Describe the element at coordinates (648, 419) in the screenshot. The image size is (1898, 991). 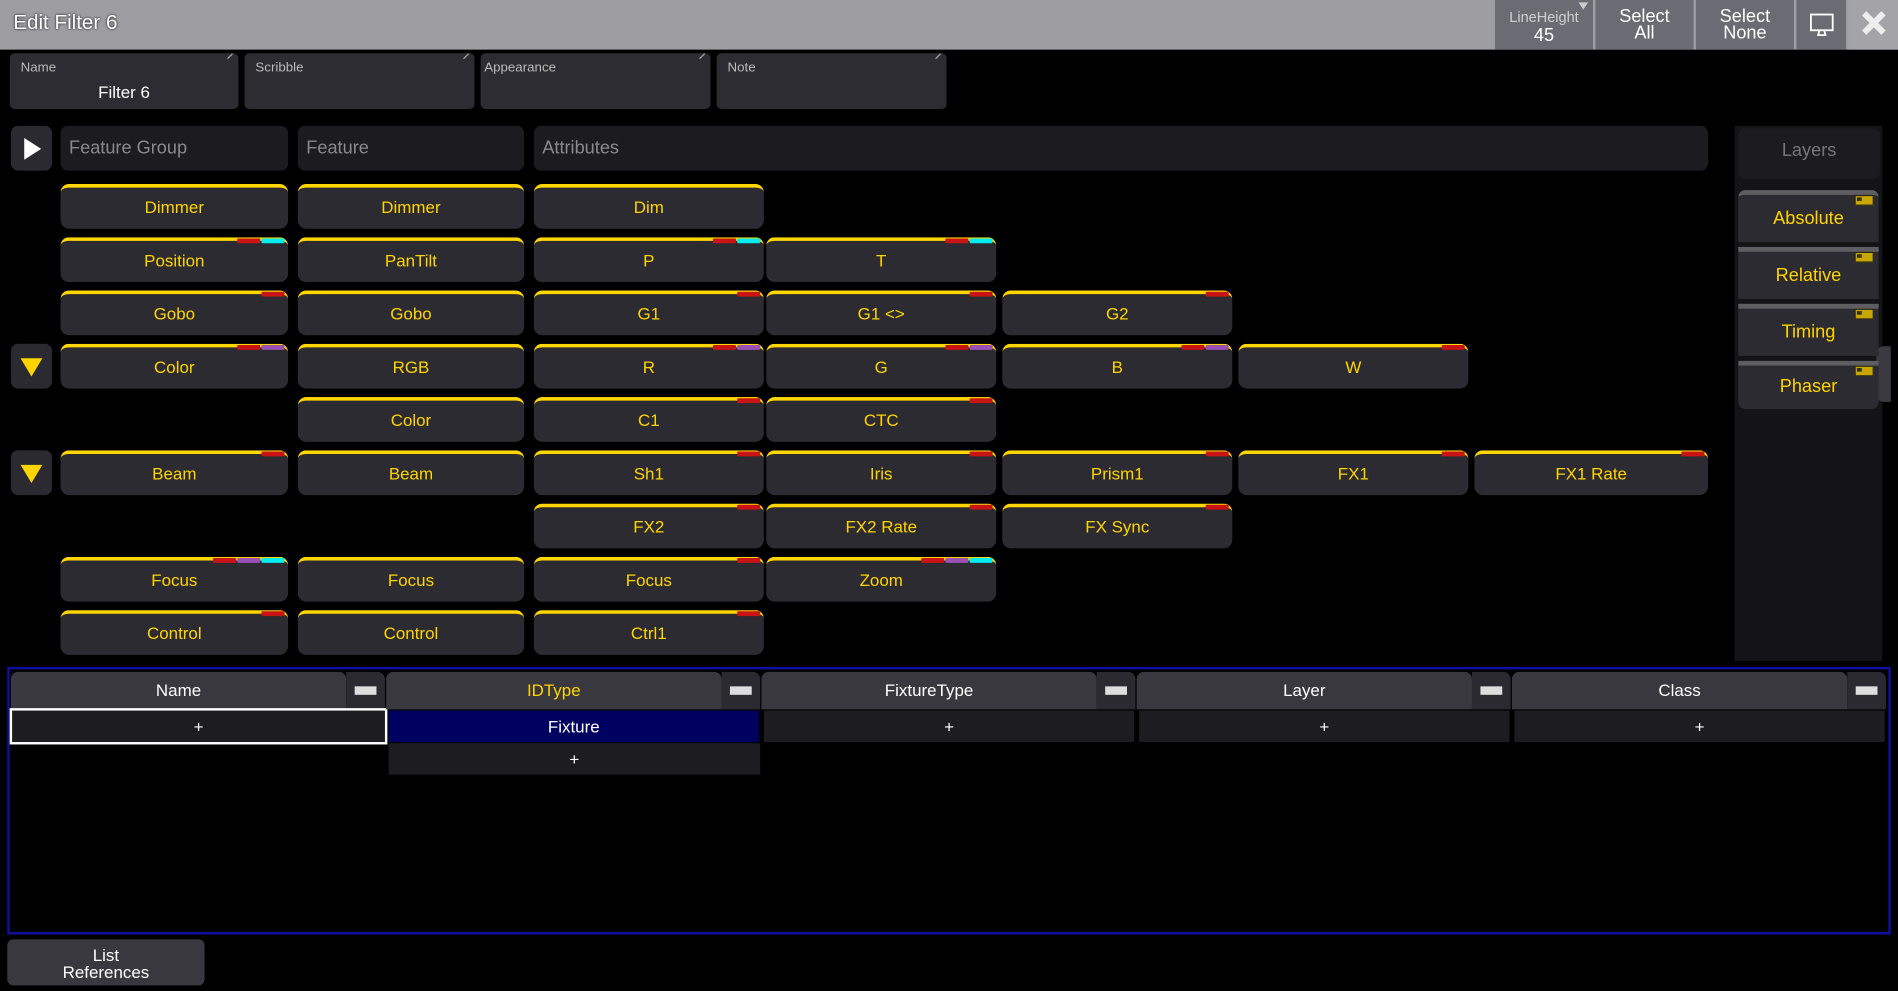
I see `attribute-button: C1` at that location.